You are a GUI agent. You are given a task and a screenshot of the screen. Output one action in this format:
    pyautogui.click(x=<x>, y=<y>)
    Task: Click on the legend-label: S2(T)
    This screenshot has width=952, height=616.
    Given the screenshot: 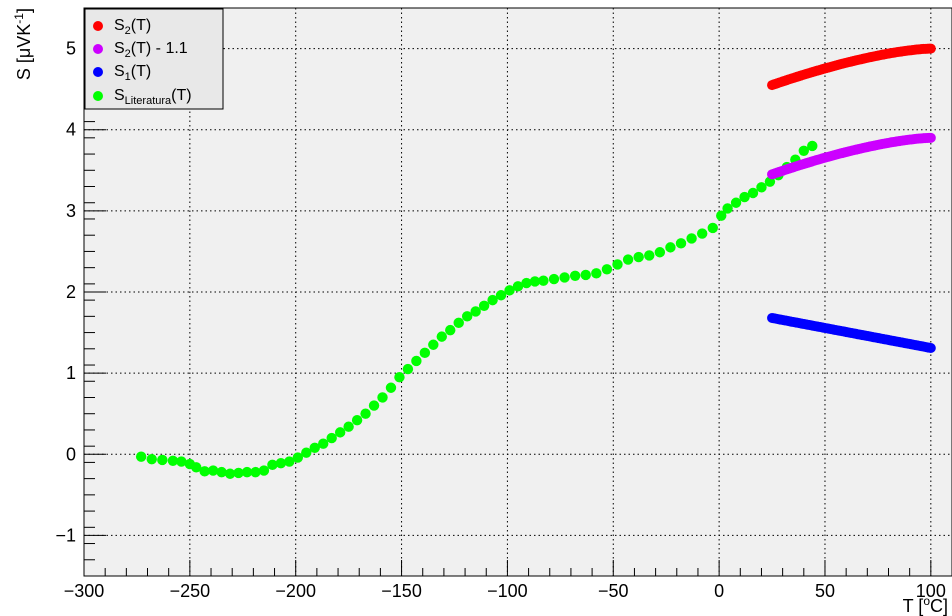 What is the action you would take?
    pyautogui.click(x=132, y=27)
    